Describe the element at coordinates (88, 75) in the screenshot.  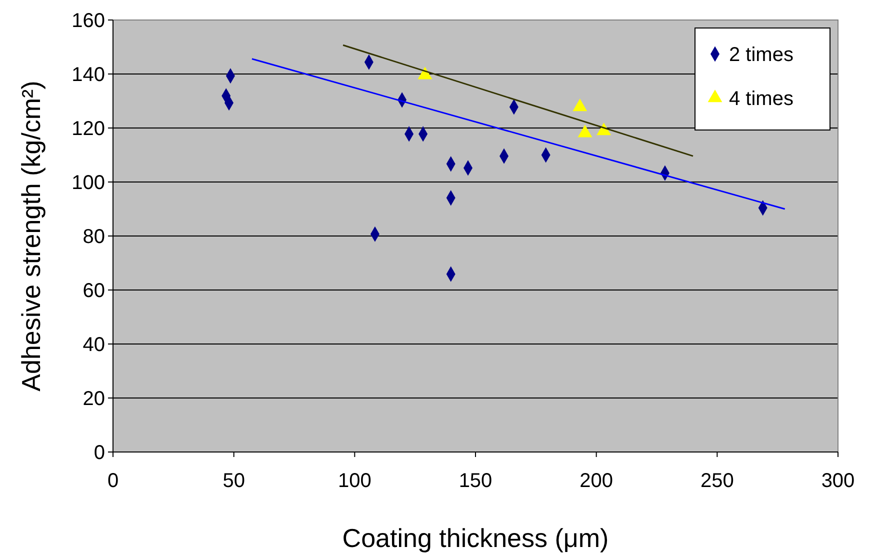
I see `y-tick-label: 140` at that location.